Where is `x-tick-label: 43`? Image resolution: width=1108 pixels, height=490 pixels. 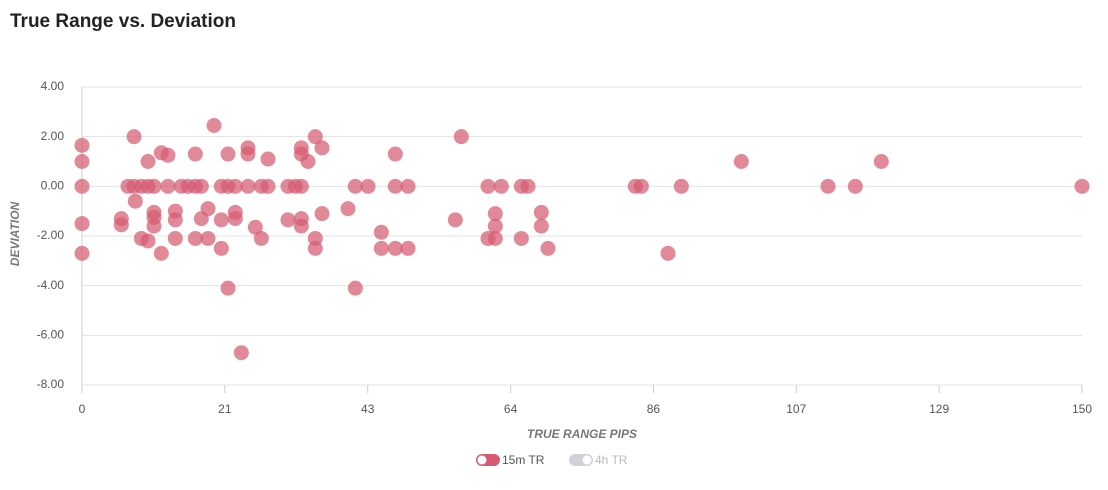
x-tick-label: 43 is located at coordinates (368, 409).